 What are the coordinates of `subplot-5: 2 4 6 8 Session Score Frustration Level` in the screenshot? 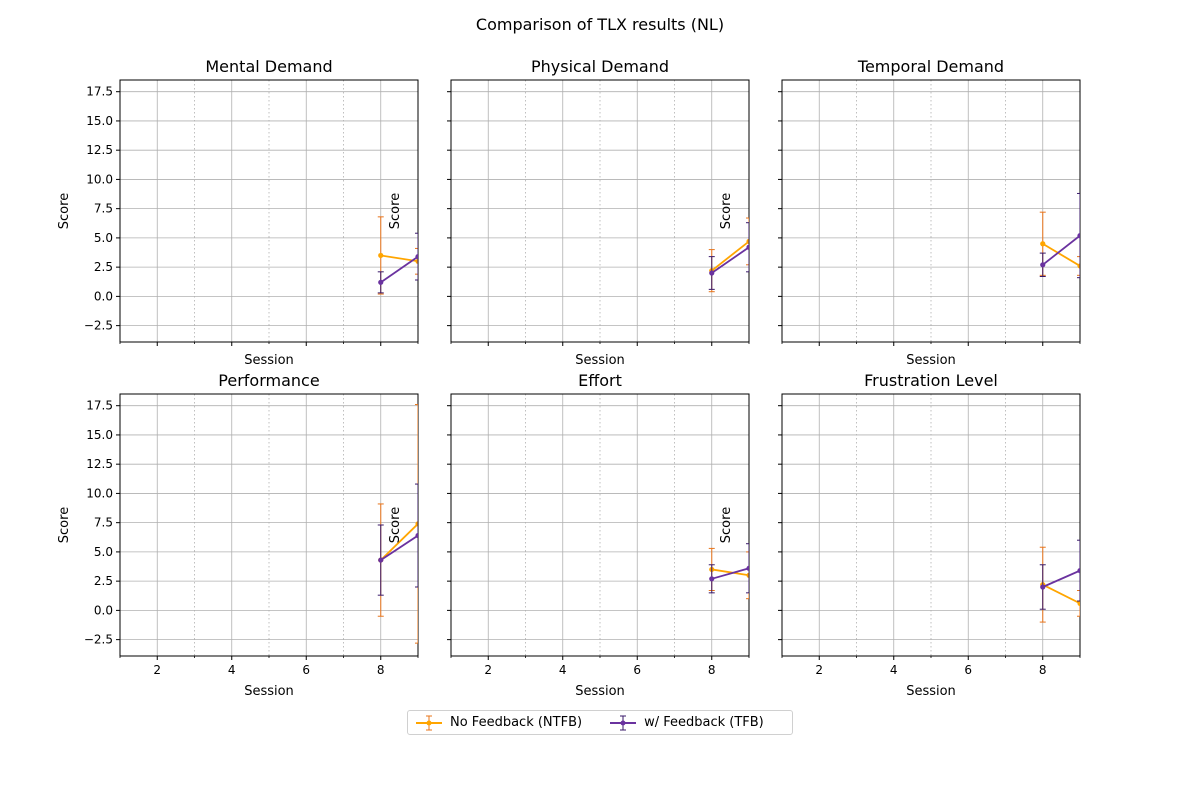 It's located at (900, 535).